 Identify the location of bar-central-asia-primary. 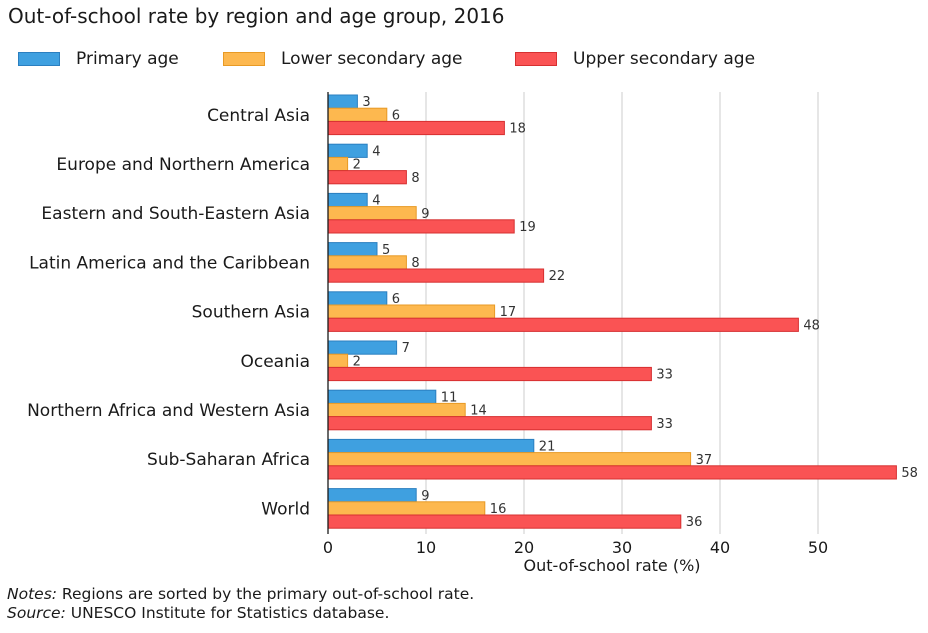
(342, 101).